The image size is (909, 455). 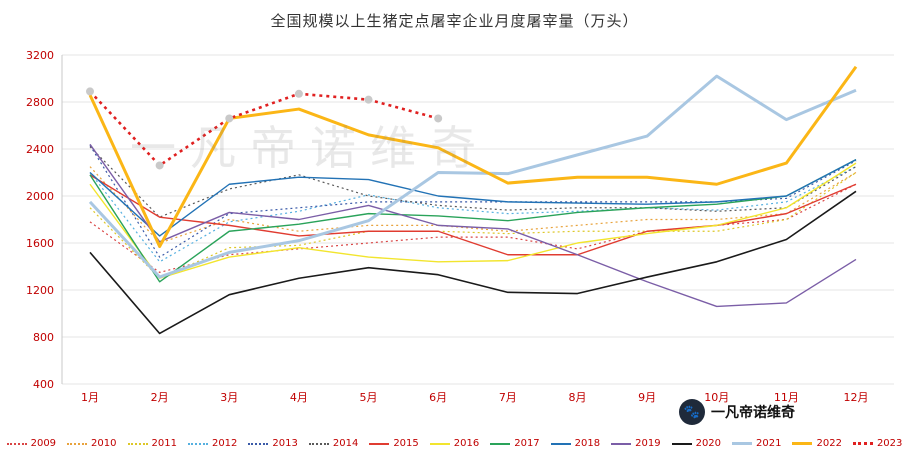 What do you see at coordinates (299, 397) in the screenshot?
I see `x-tick-label: 4月` at bounding box center [299, 397].